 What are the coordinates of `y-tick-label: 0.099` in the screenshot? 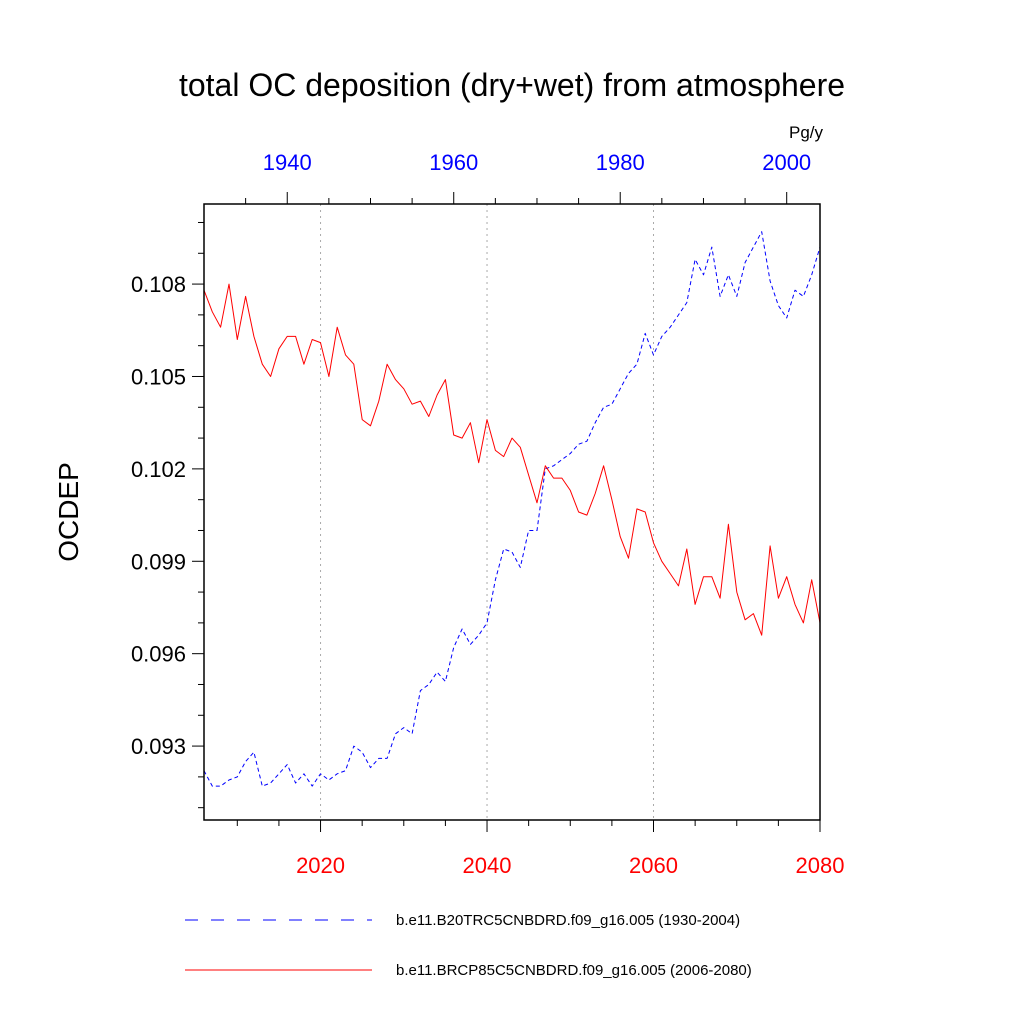 It's located at (158, 561).